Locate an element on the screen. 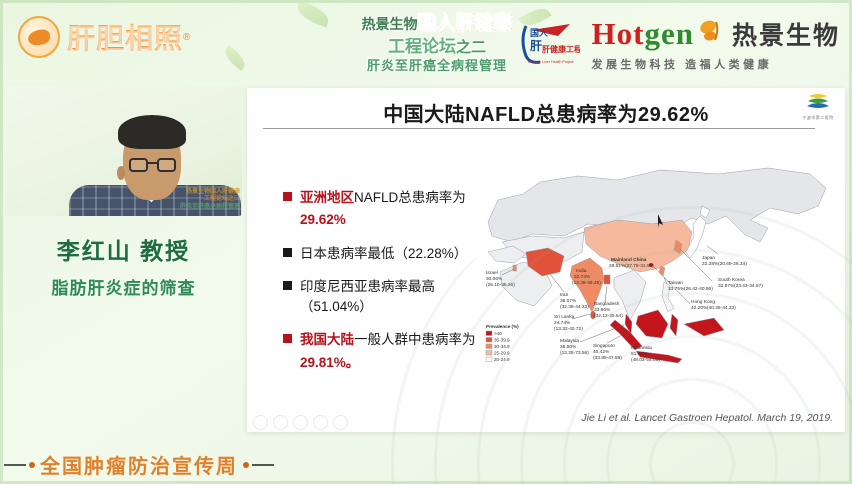 This screenshot has height=484, width=852. map-island-papua is located at coordinates (704, 327).